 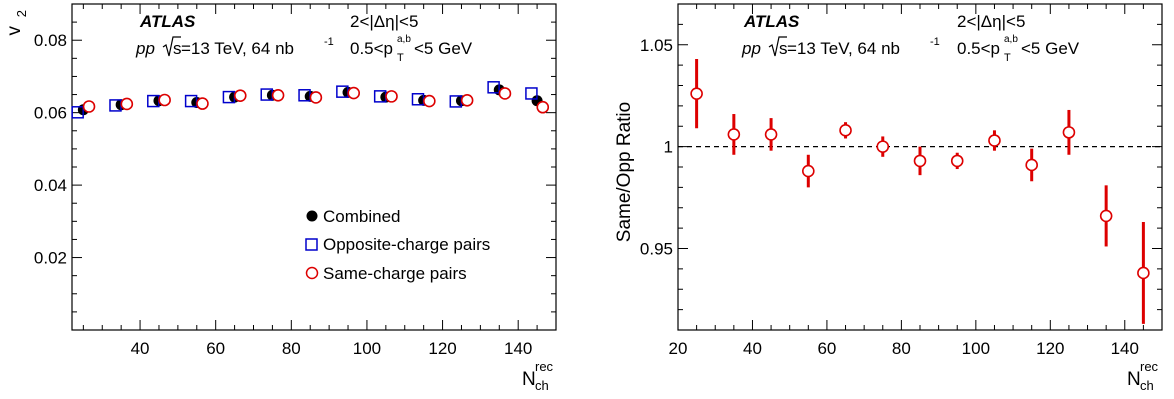 What do you see at coordinates (843, 48) in the screenshot?
I see `right-dataset-rest: =13 TeV, 64 nb` at bounding box center [843, 48].